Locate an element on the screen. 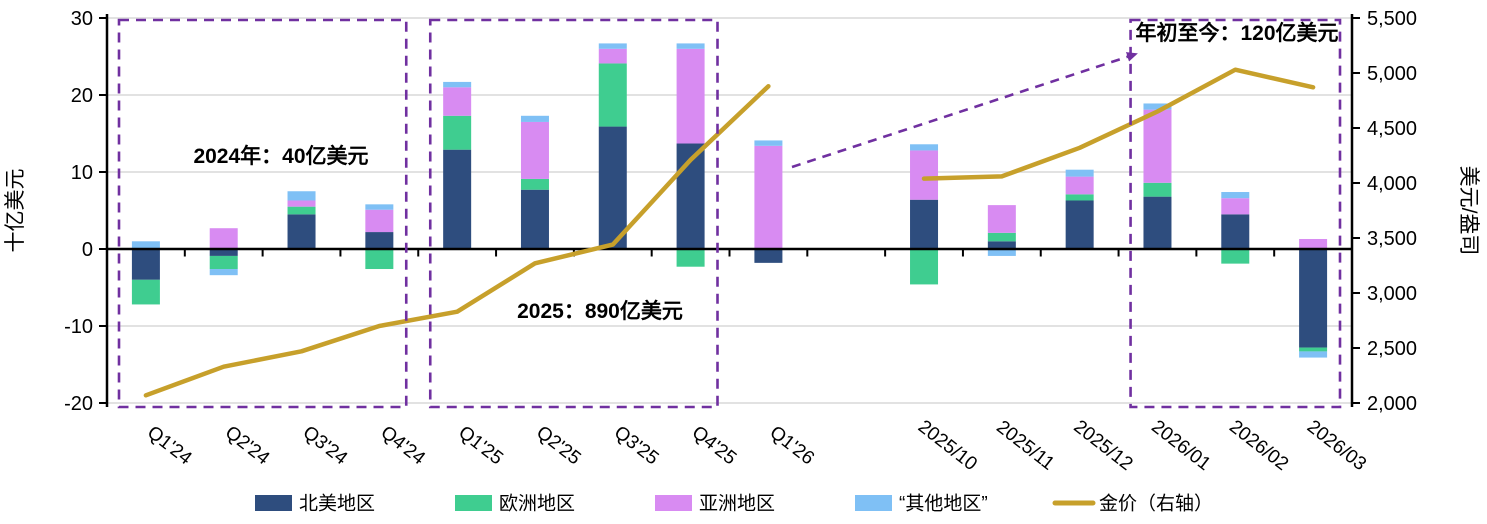 The height and width of the screenshot is (524, 1487). x-label-Q224: Q2'24 is located at coordinates (247, 446).